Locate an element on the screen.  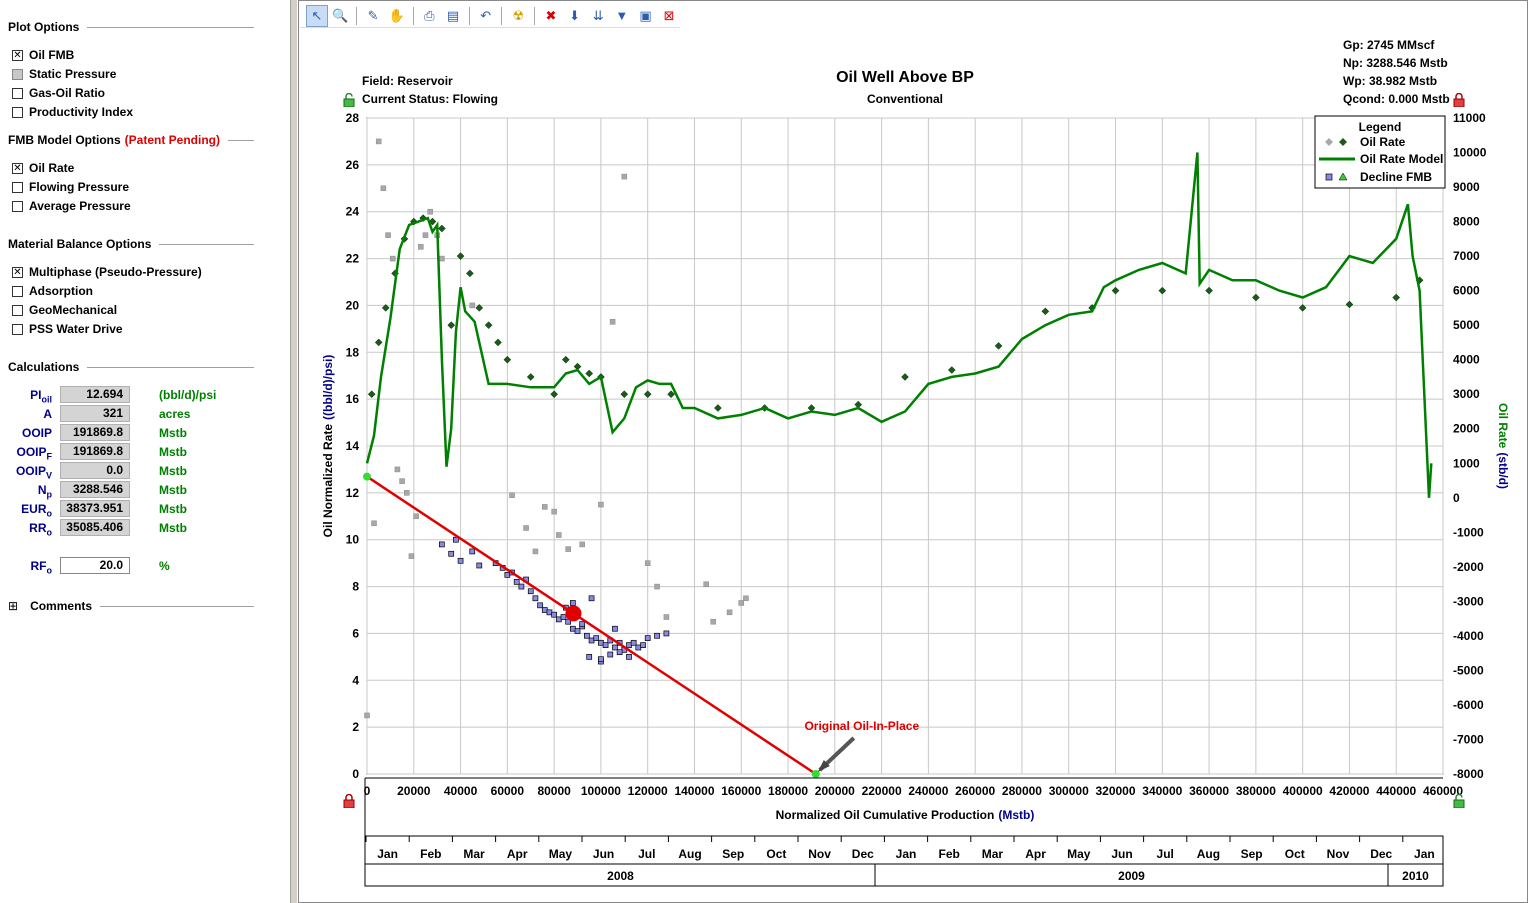
oil-rate-checkbox: ✕ Oil Rate is located at coordinates (43, 168).